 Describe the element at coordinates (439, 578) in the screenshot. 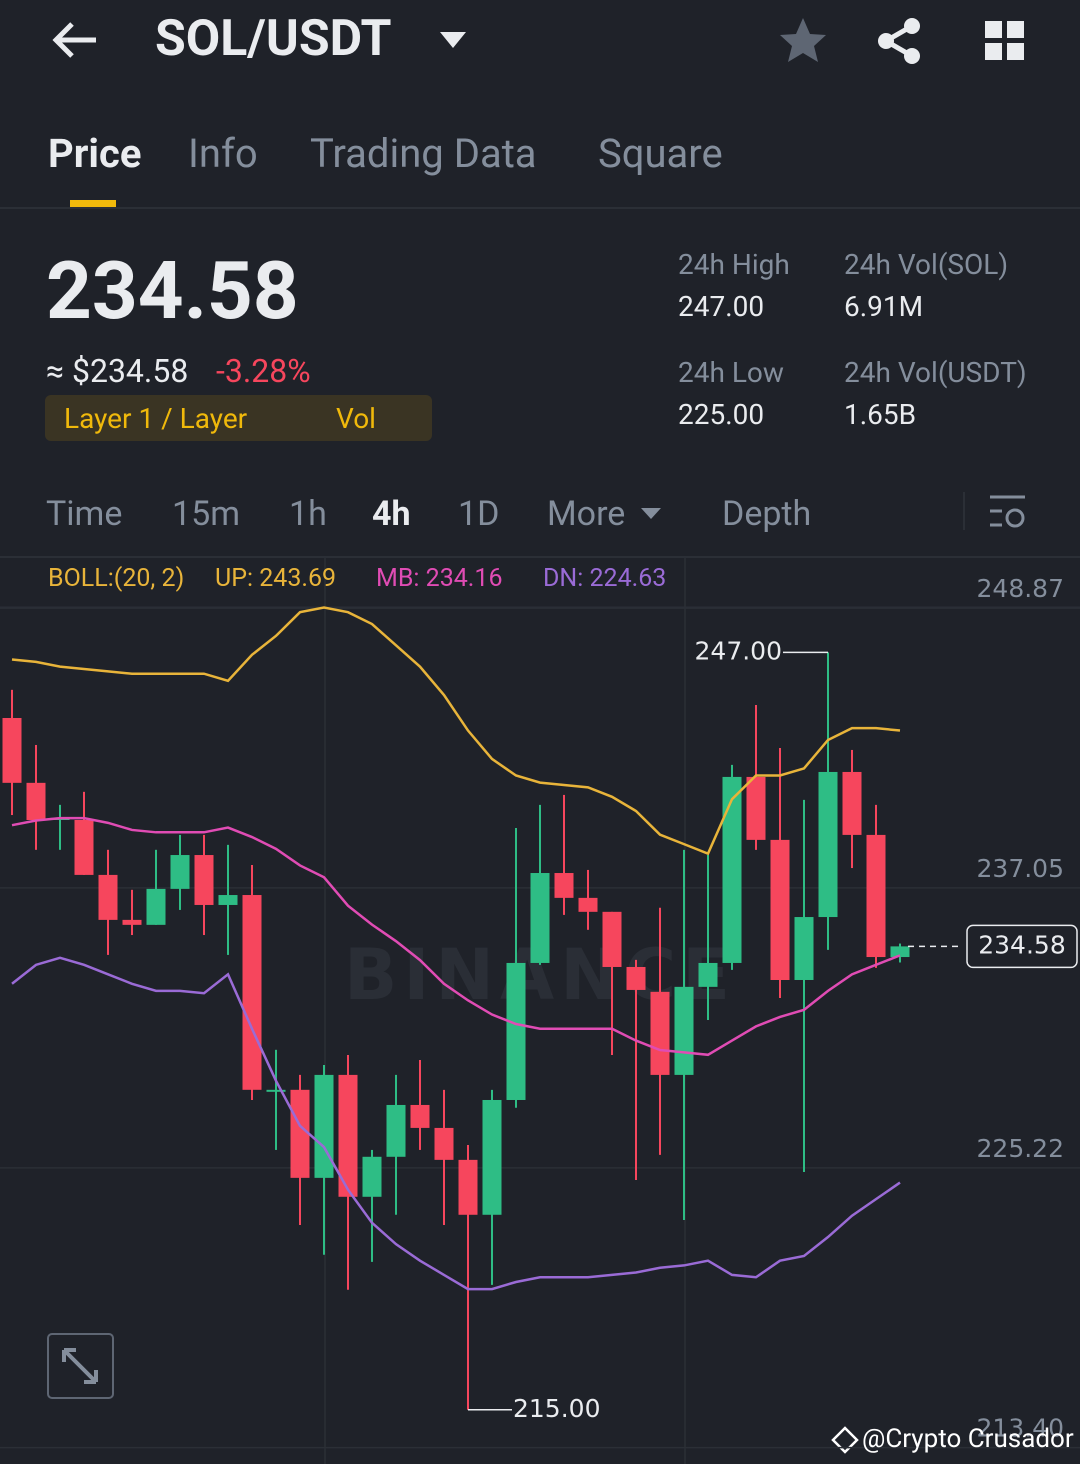

I see `legend-entry: MB: 234.16` at that location.